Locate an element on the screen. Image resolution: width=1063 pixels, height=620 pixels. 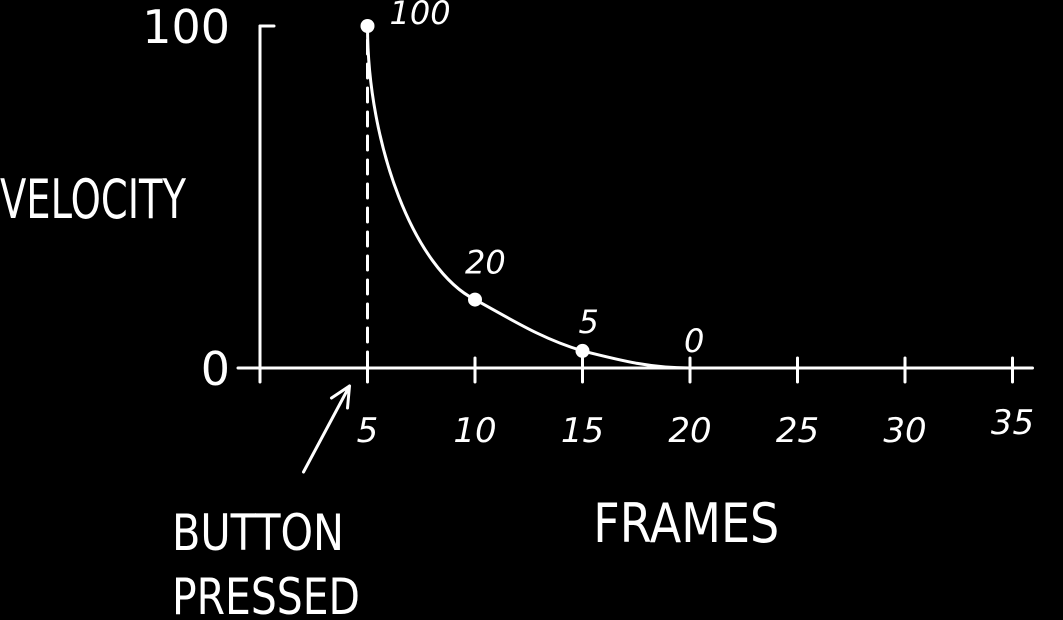
x-axis-title: FRAMES is located at coordinates (686, 523).